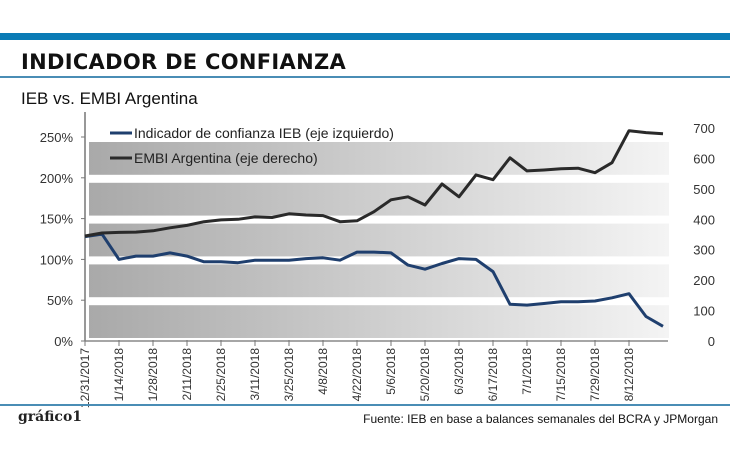  Describe the element at coordinates (63, 341) in the screenshot. I see `left-tick-label: 0%` at that location.